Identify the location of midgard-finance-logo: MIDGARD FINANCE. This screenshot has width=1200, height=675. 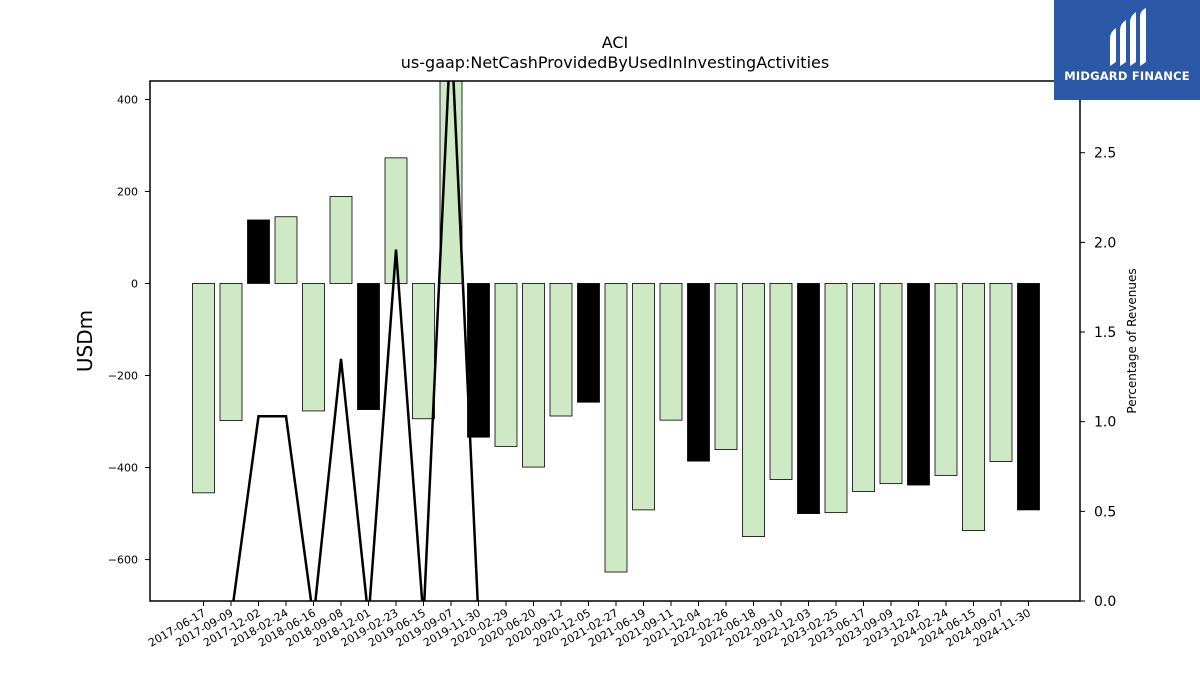
(1127, 50).